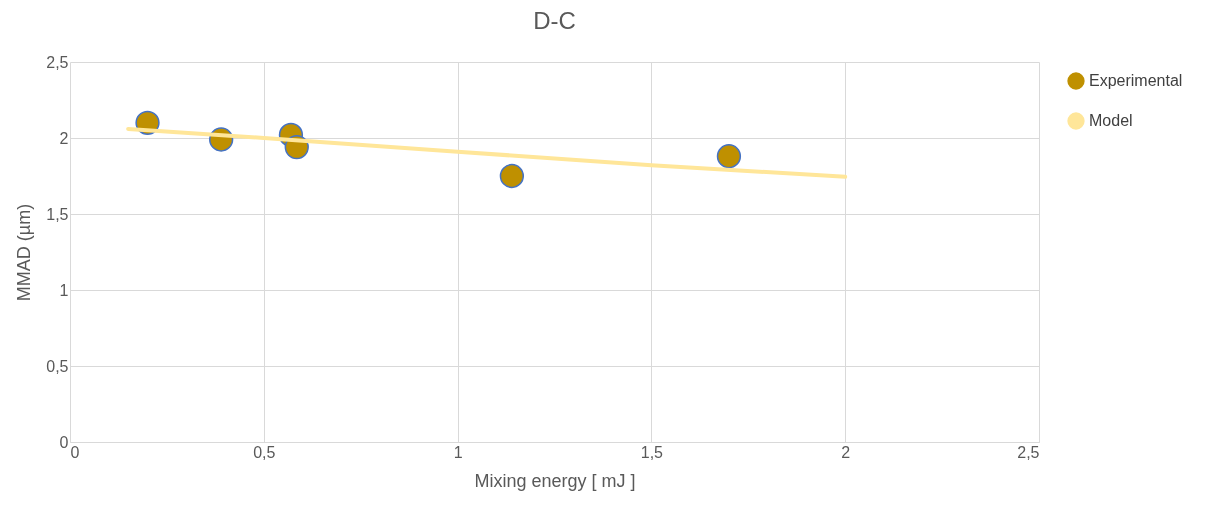 This screenshot has height=505, width=1213. I want to click on x-tick-label: 0, so click(75, 452).